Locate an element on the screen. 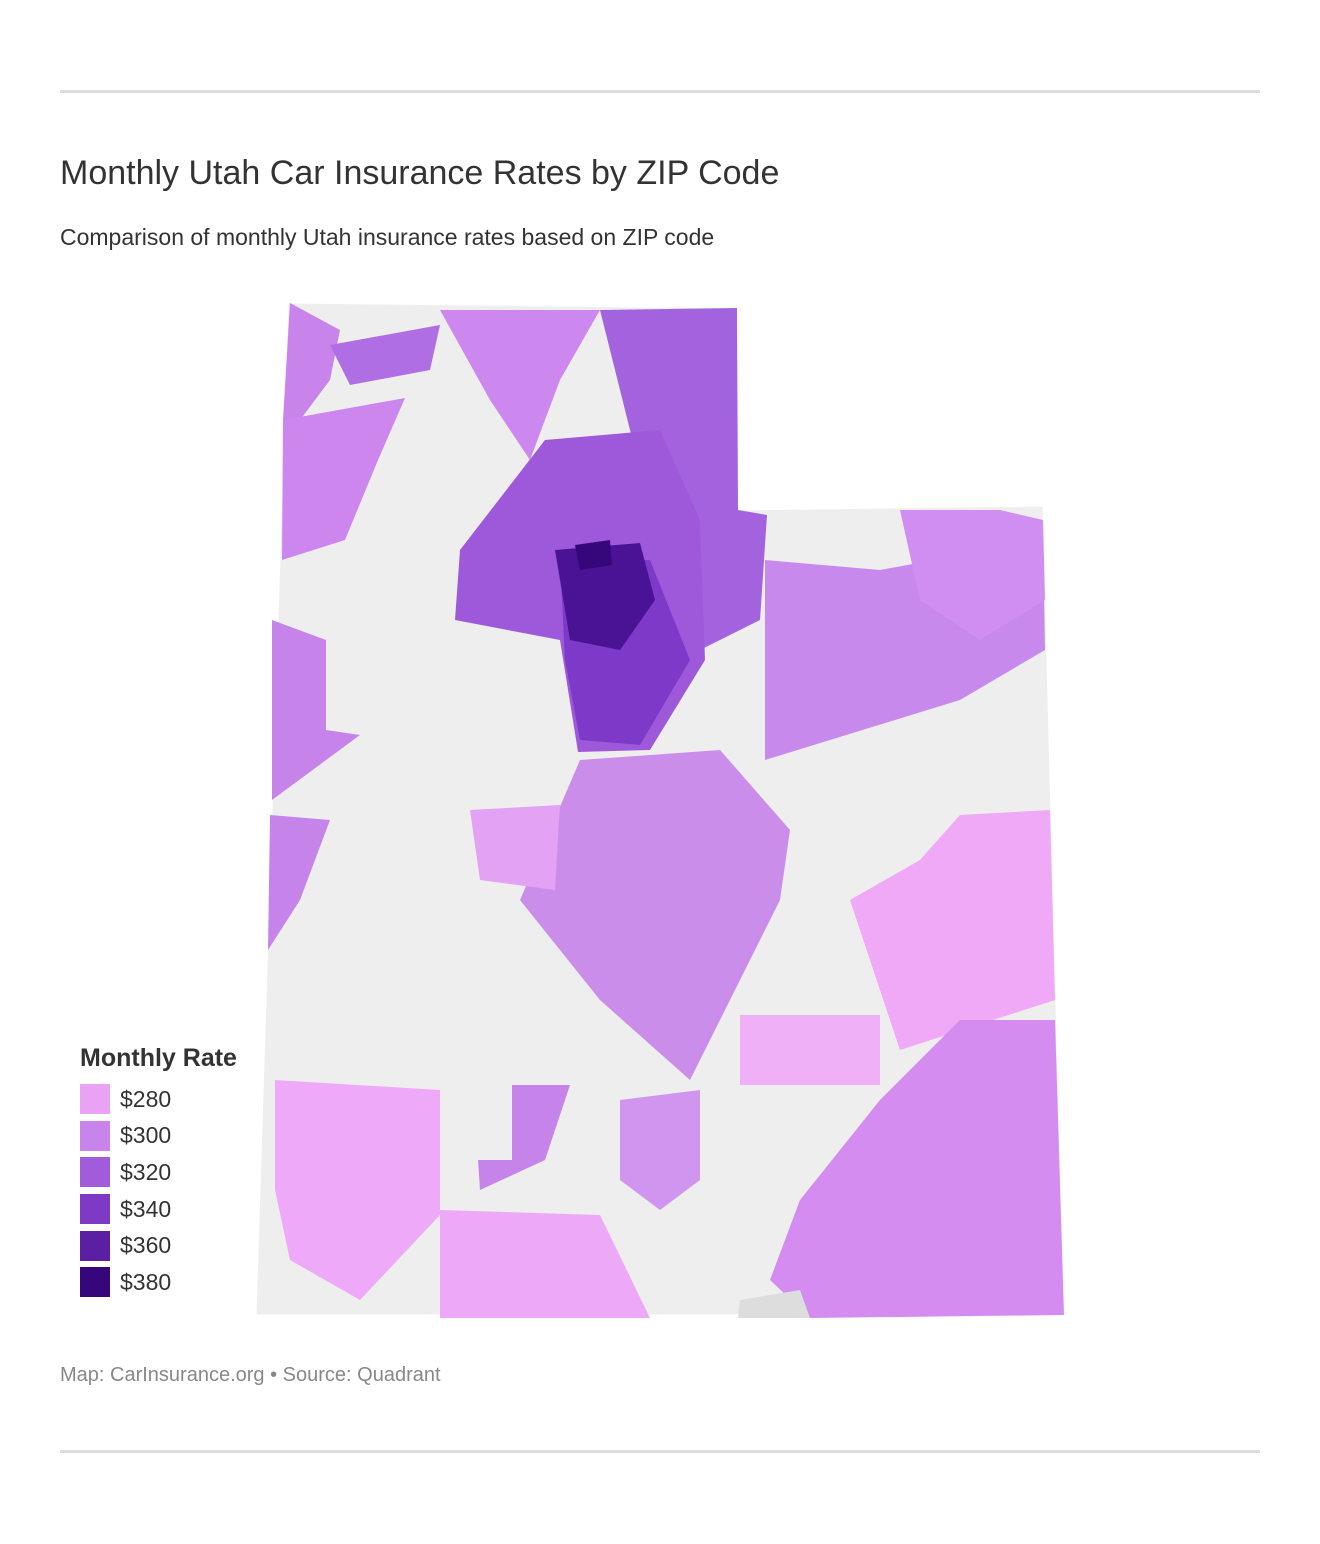 Image resolution: width=1320 pixels, height=1544 pixels. legend-item: $320 is located at coordinates (158, 1172).